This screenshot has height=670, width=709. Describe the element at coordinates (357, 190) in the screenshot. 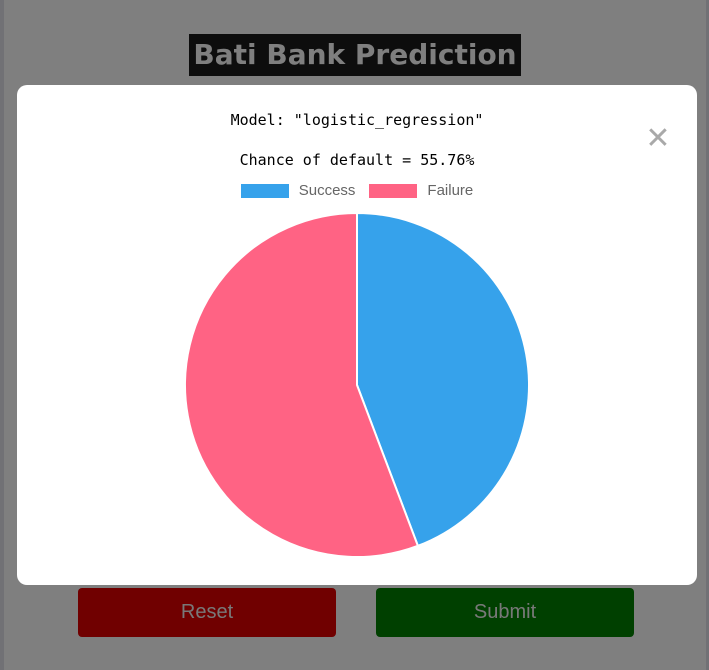

I see `chart-legend: Success Failure` at that location.